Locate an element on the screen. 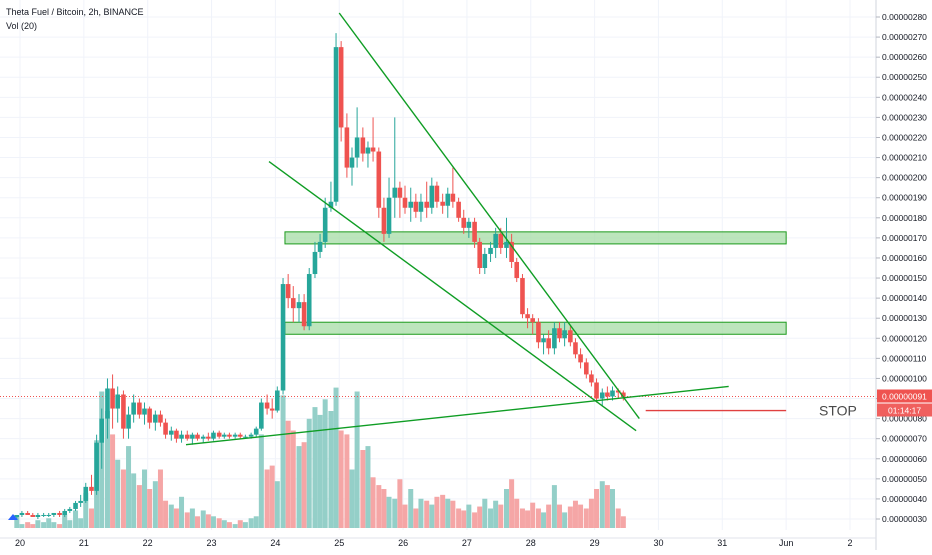  x-tick-label: Jun is located at coordinates (786, 543).